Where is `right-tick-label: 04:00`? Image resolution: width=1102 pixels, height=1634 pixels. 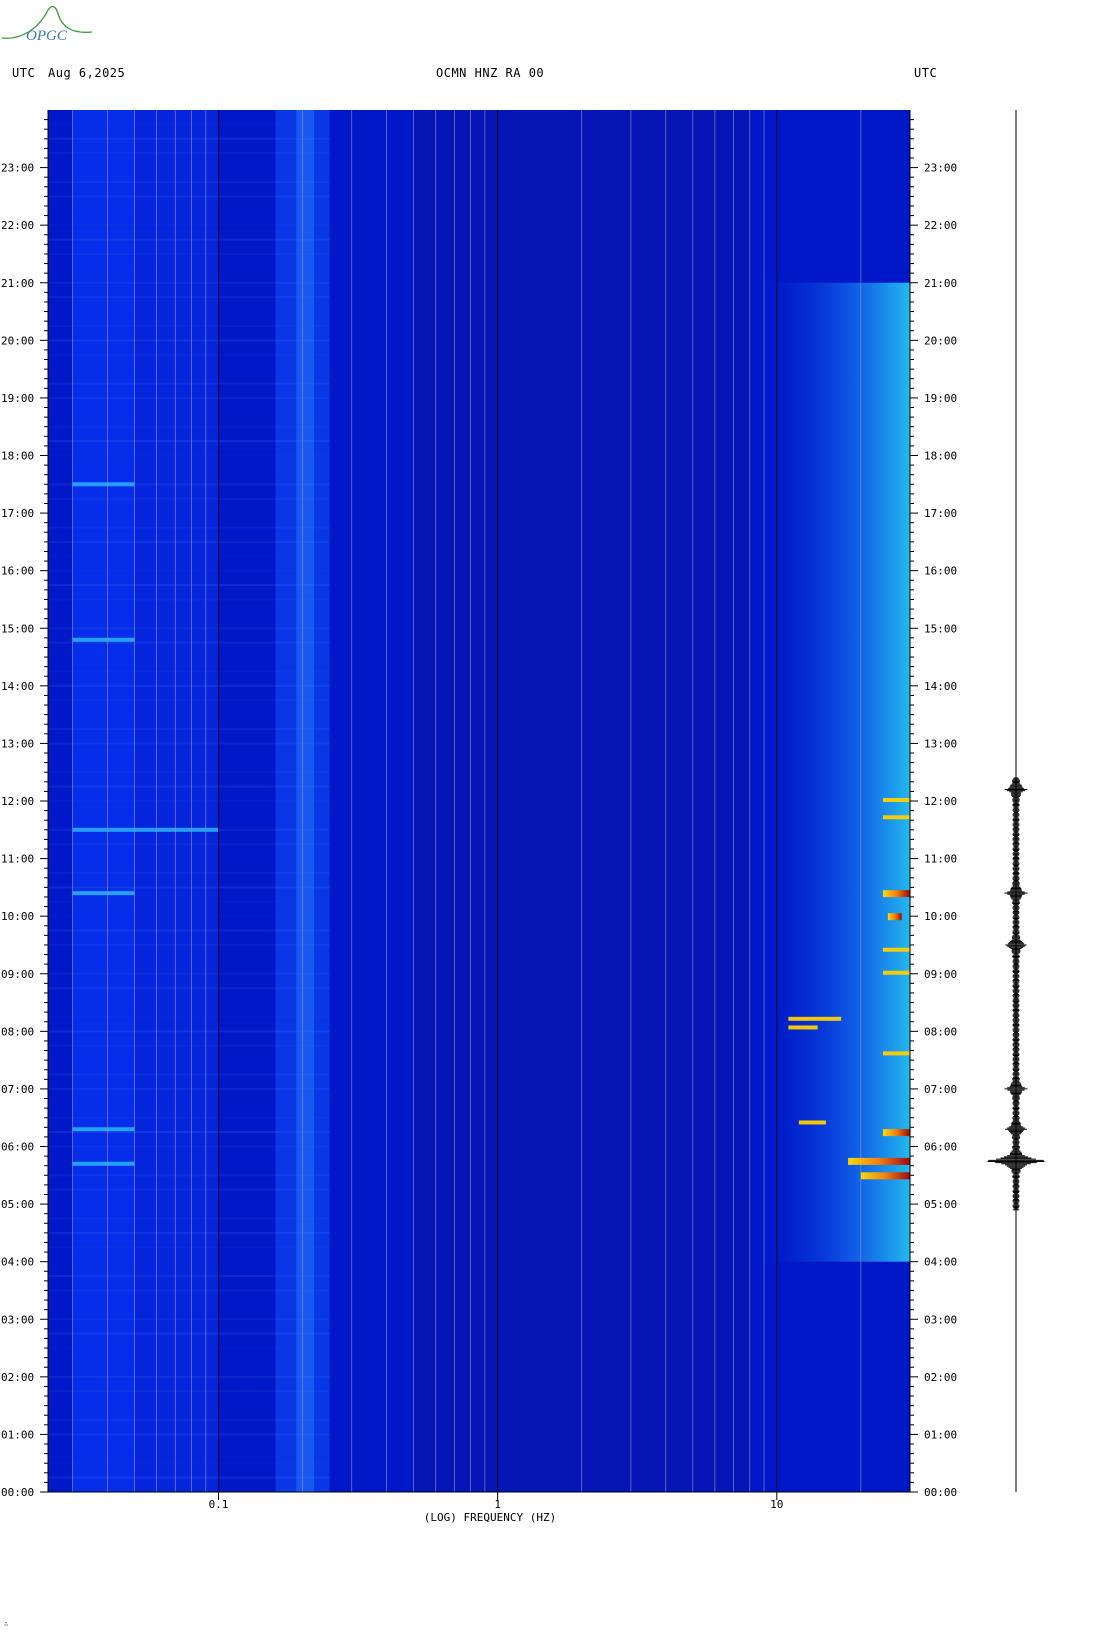
right-tick-label: 04:00 is located at coordinates (940, 1262).